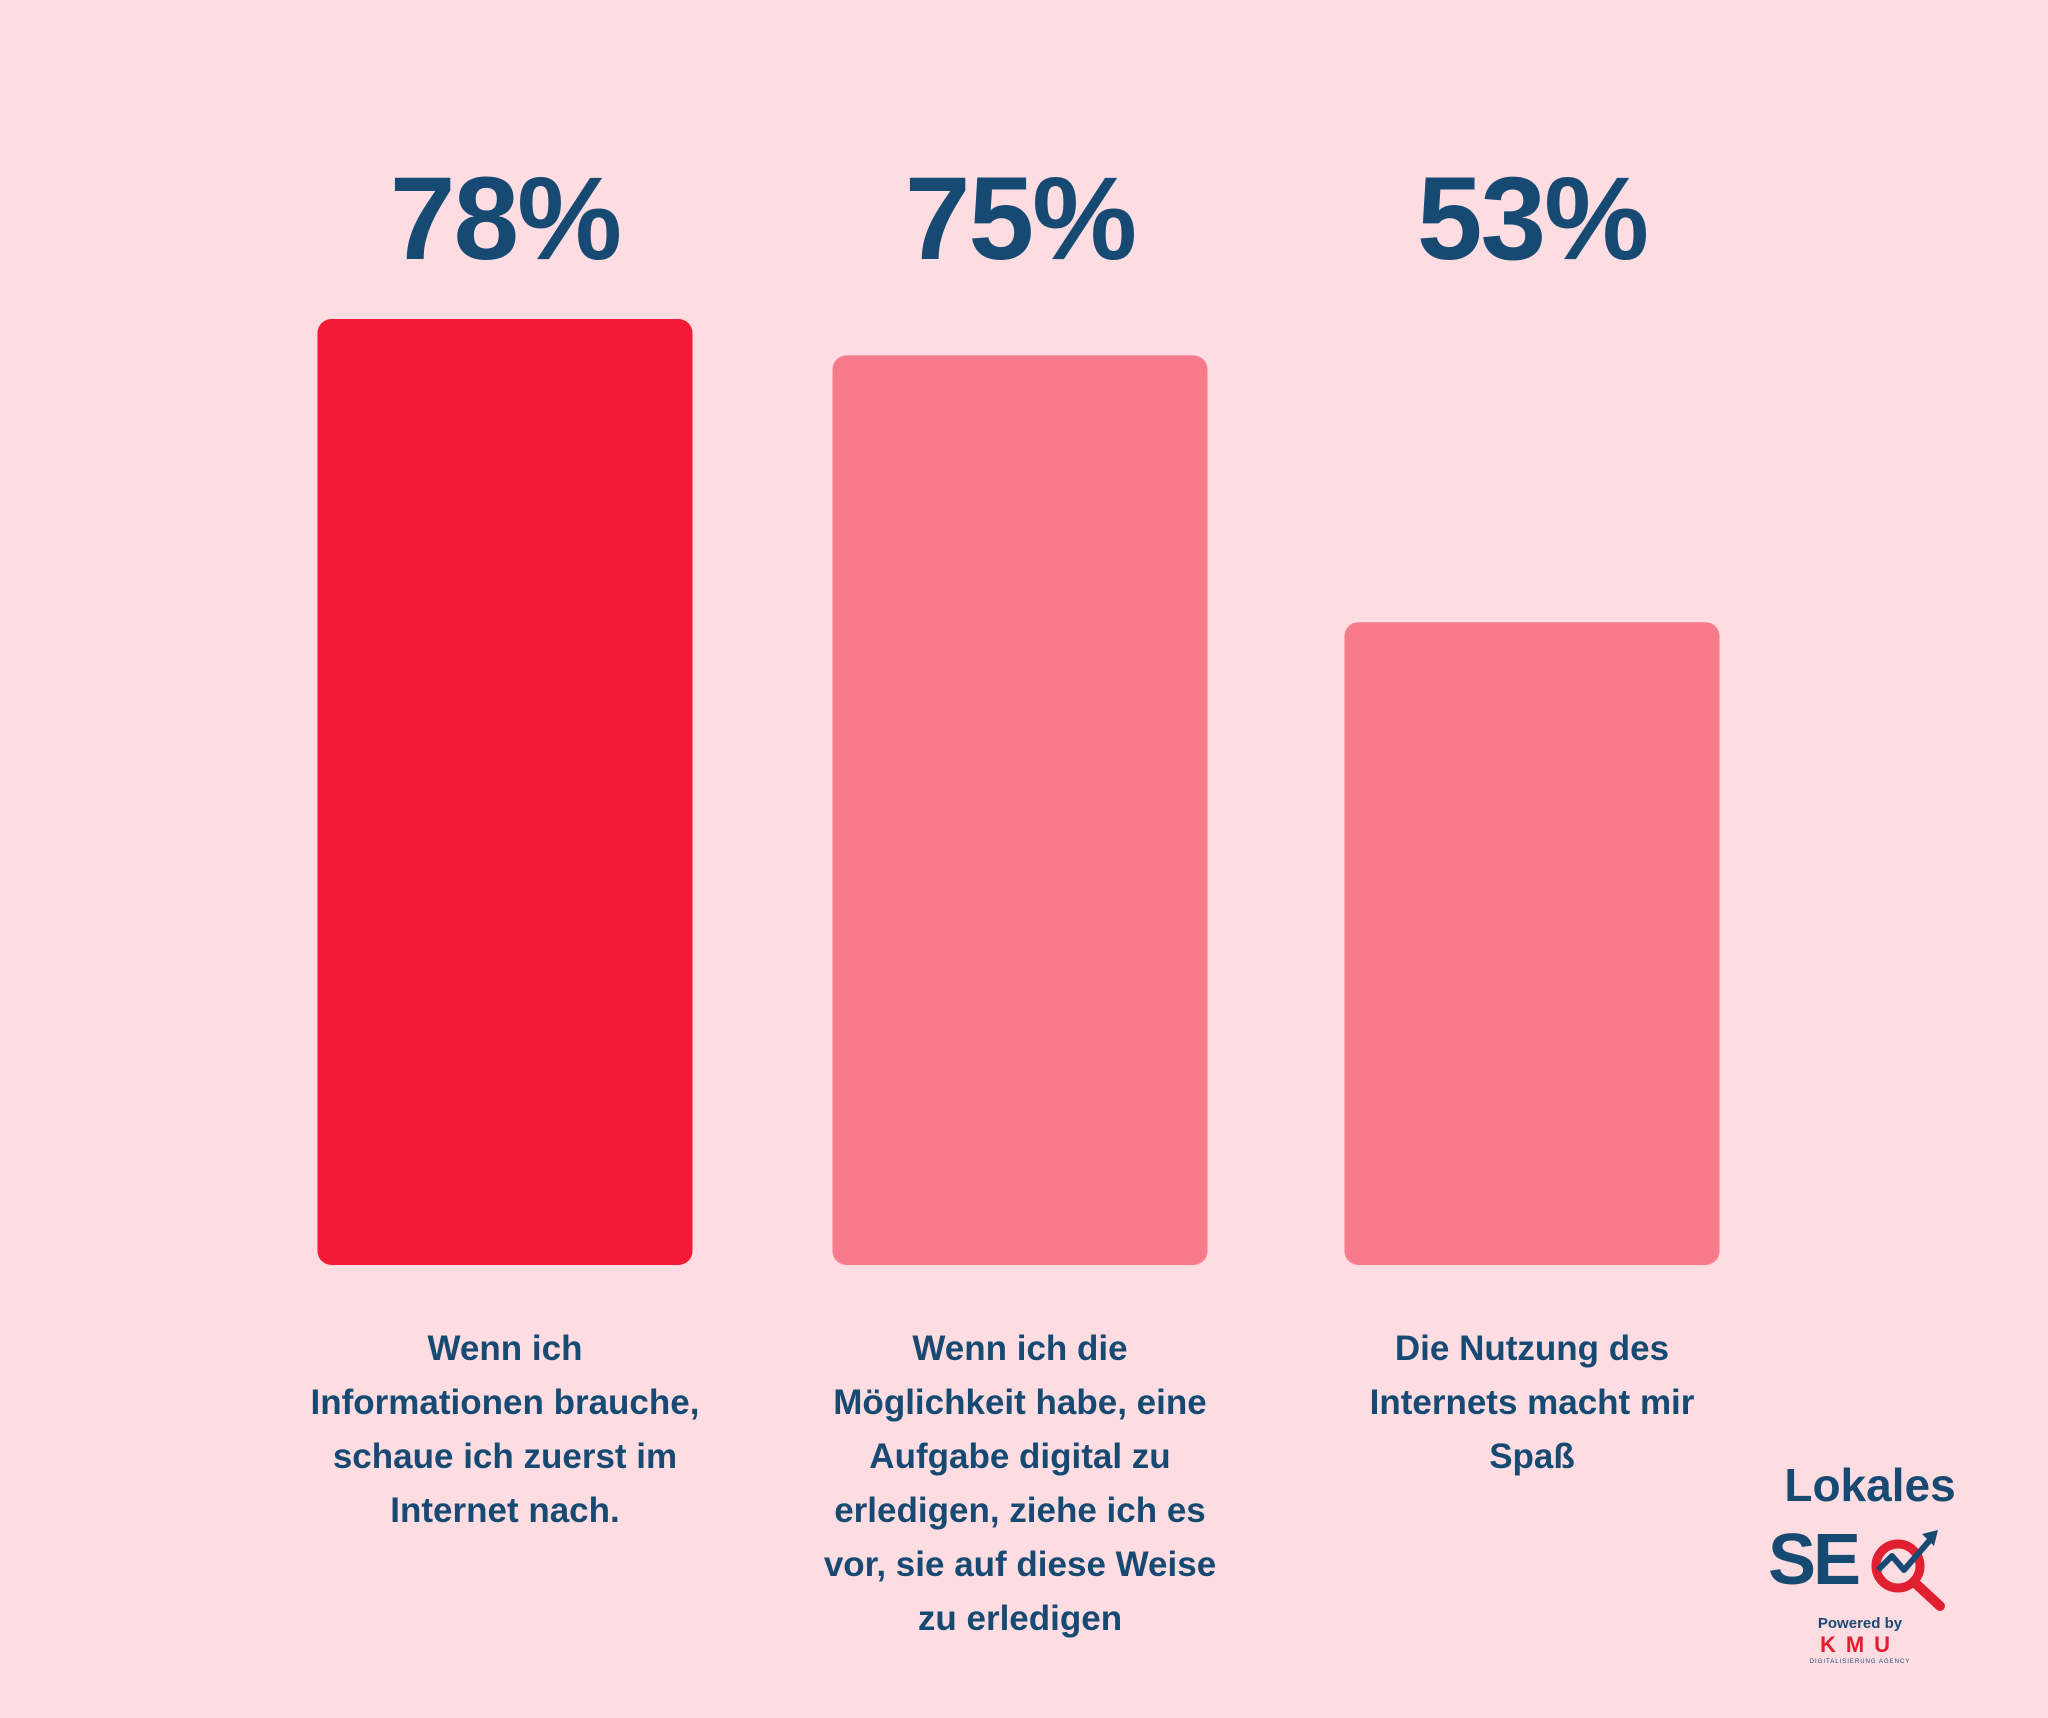 Image resolution: width=2048 pixels, height=1718 pixels. I want to click on value-label-3: 53%, so click(1532, 219).